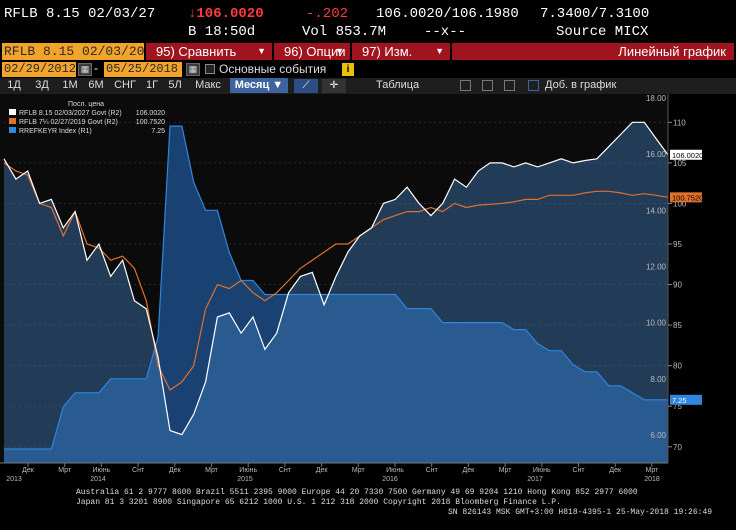 This screenshot has height=530, width=736. I want to click on events-label: Основные события, so click(273, 69).